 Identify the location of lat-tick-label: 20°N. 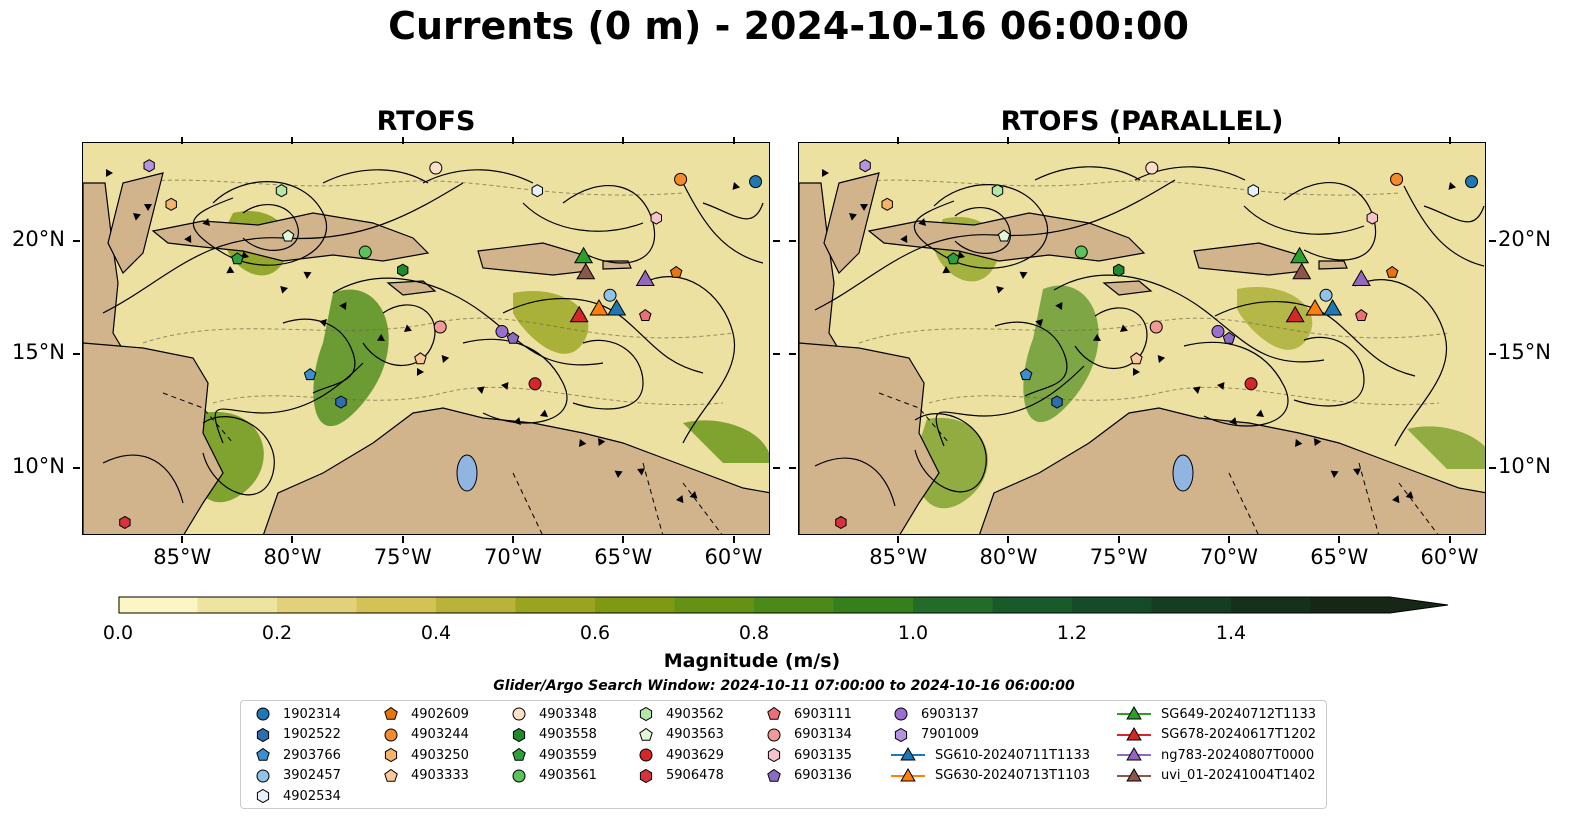
(38, 238).